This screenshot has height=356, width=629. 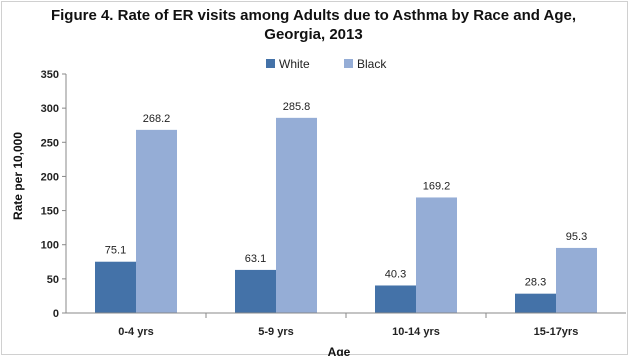 I want to click on x-tick-label: 10-14 yrs, so click(x=416, y=332).